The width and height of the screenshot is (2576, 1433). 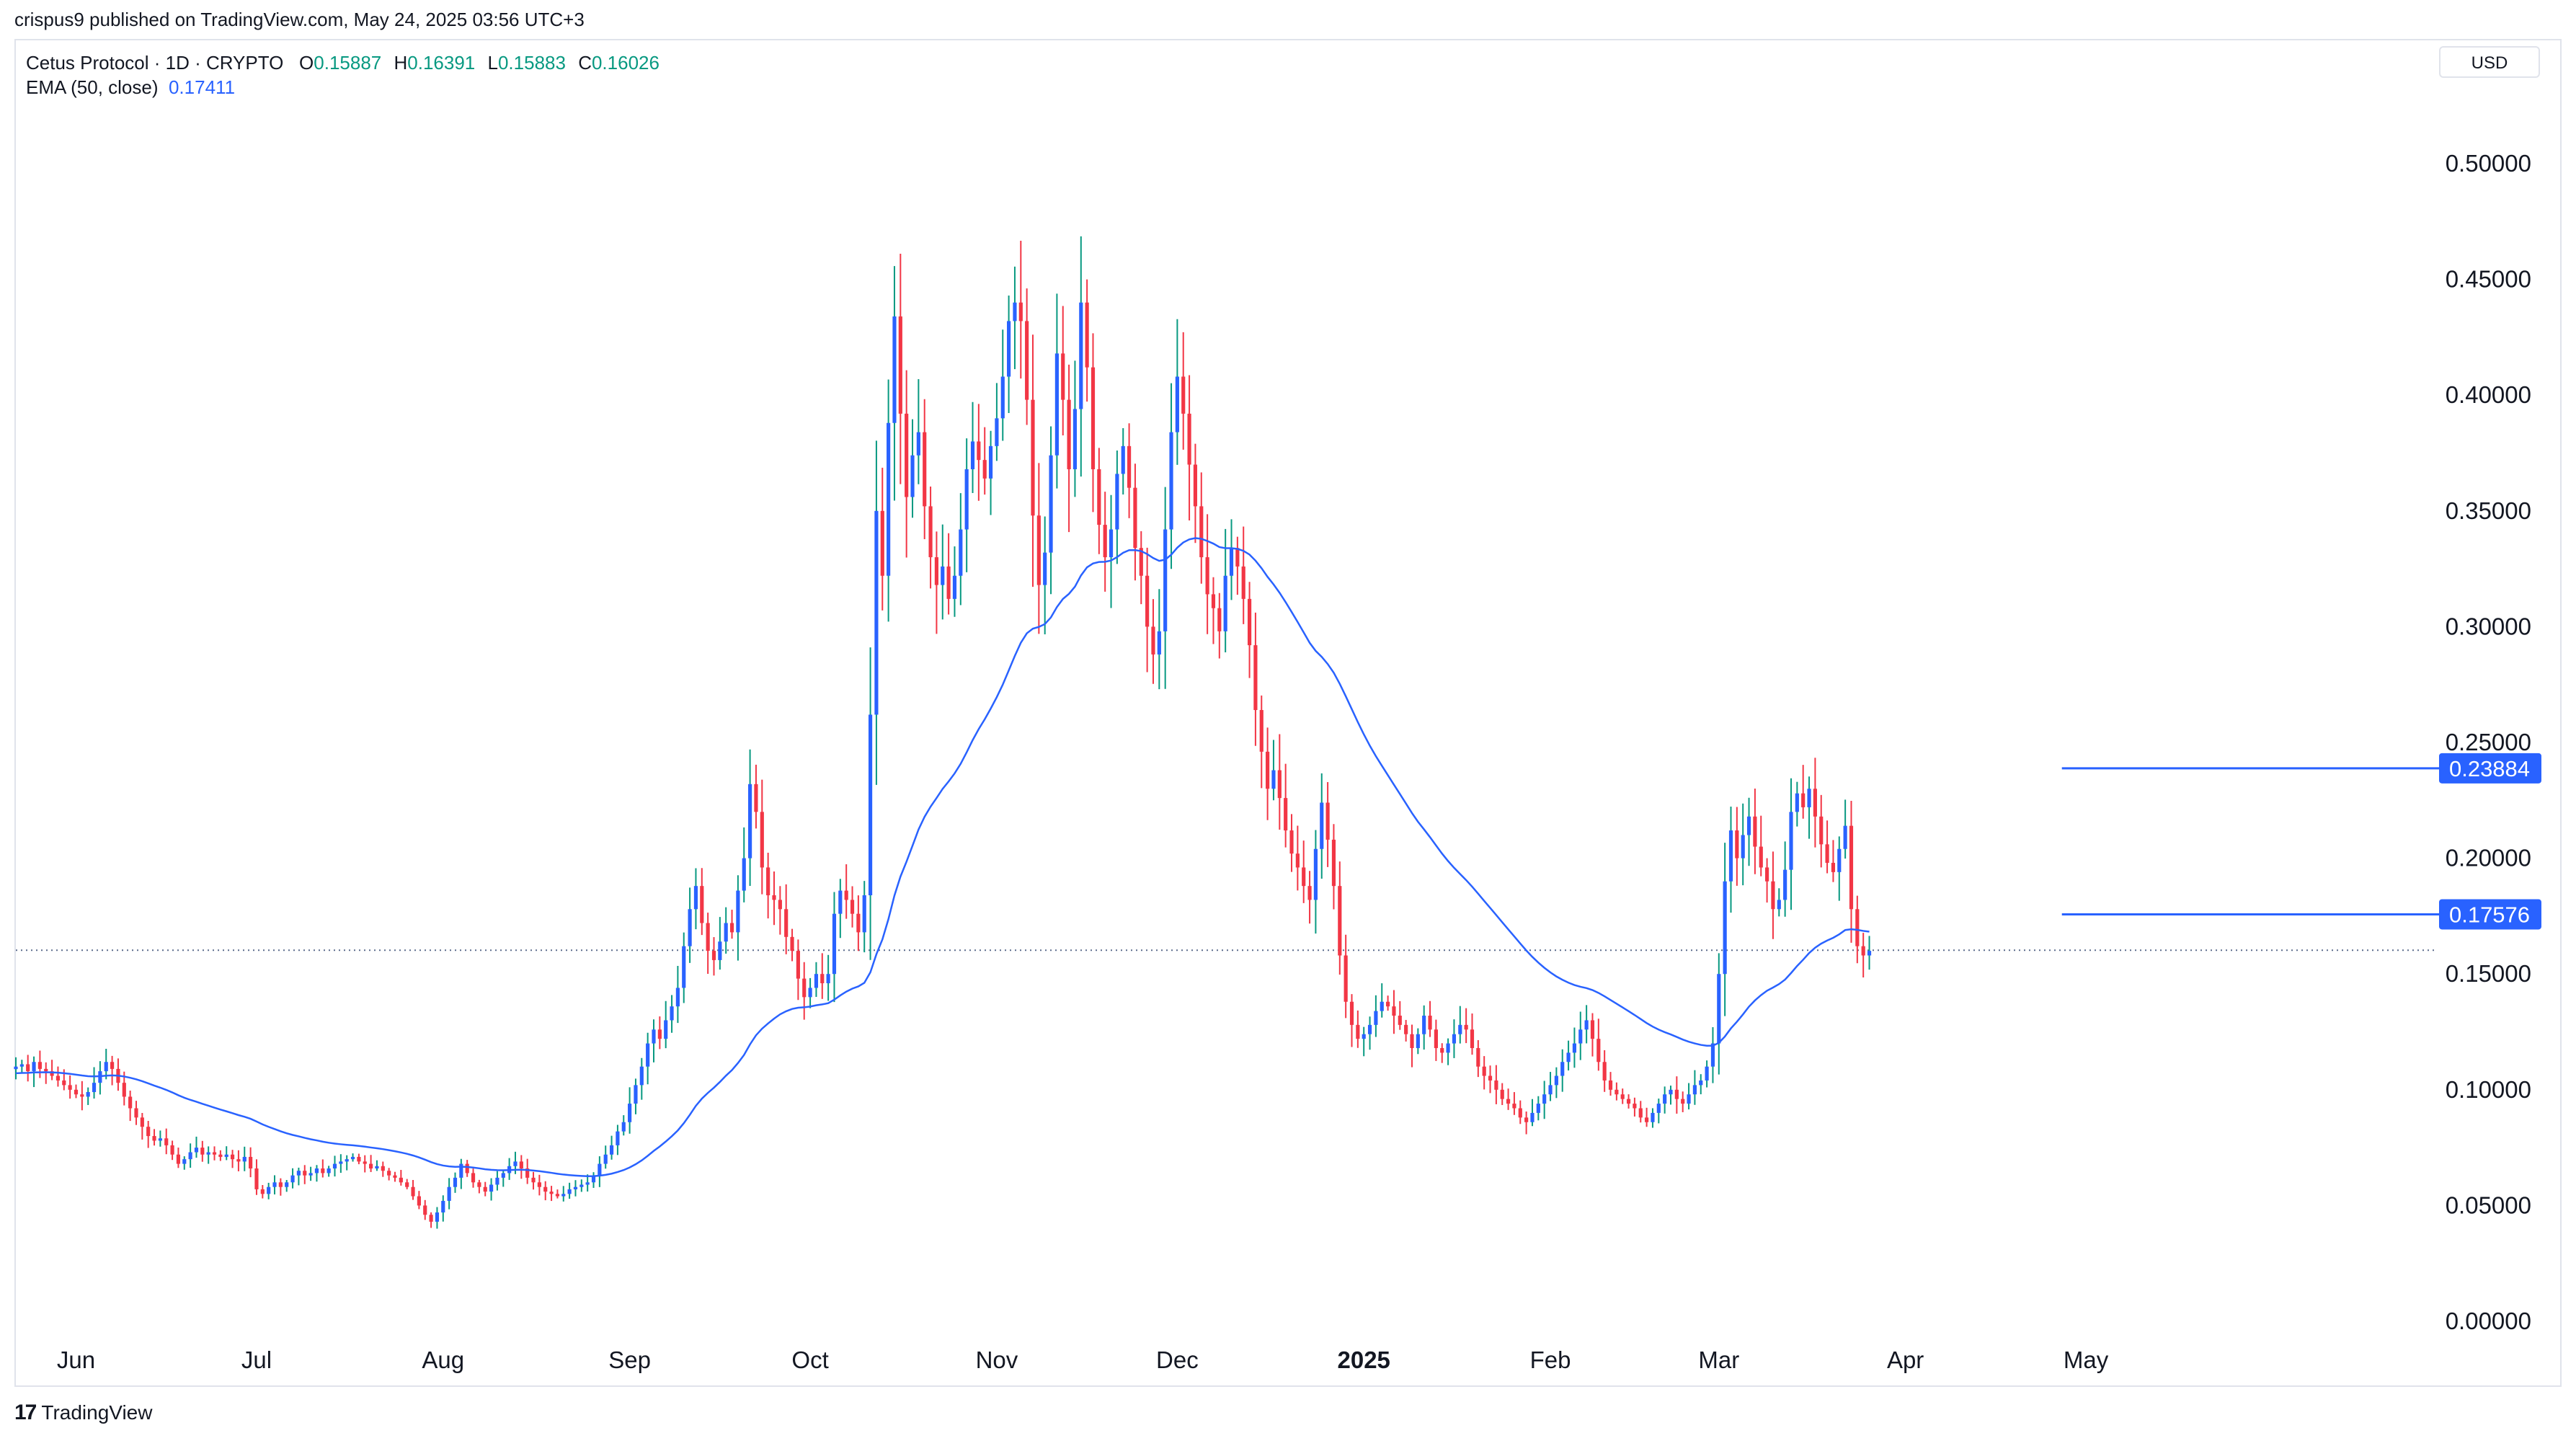 What do you see at coordinates (2086, 1360) in the screenshot?
I see `time-tick-label: May` at bounding box center [2086, 1360].